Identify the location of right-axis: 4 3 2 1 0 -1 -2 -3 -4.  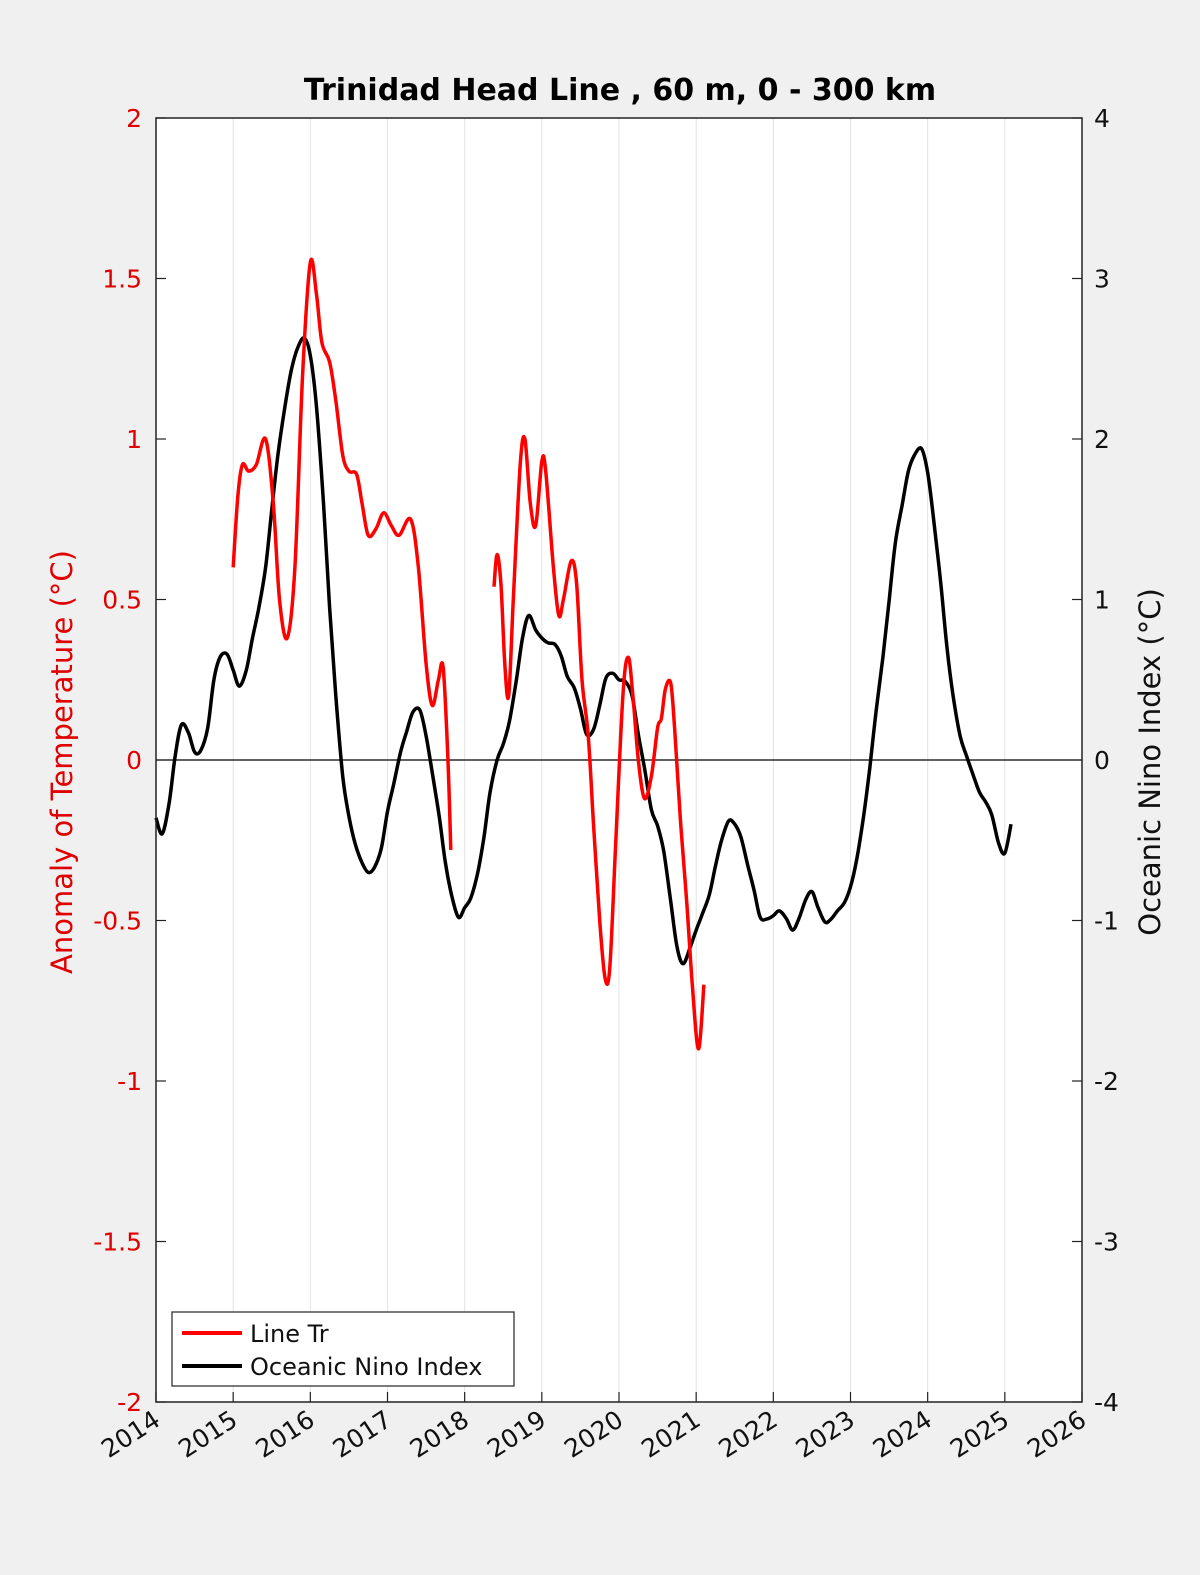
(1095, 760).